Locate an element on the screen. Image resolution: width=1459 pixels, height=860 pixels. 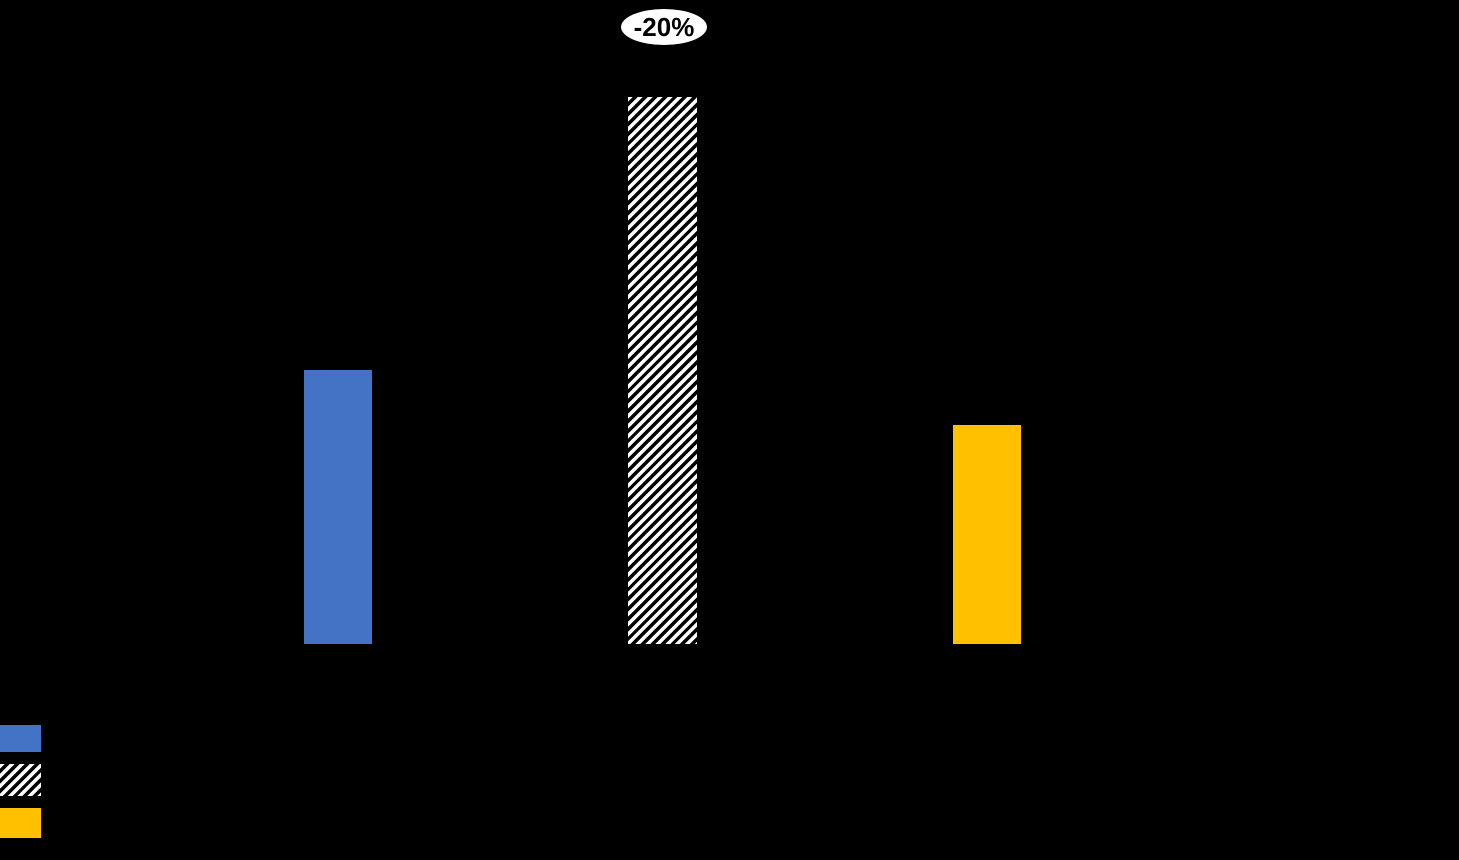
bar-white-hatched is located at coordinates (662, 370).